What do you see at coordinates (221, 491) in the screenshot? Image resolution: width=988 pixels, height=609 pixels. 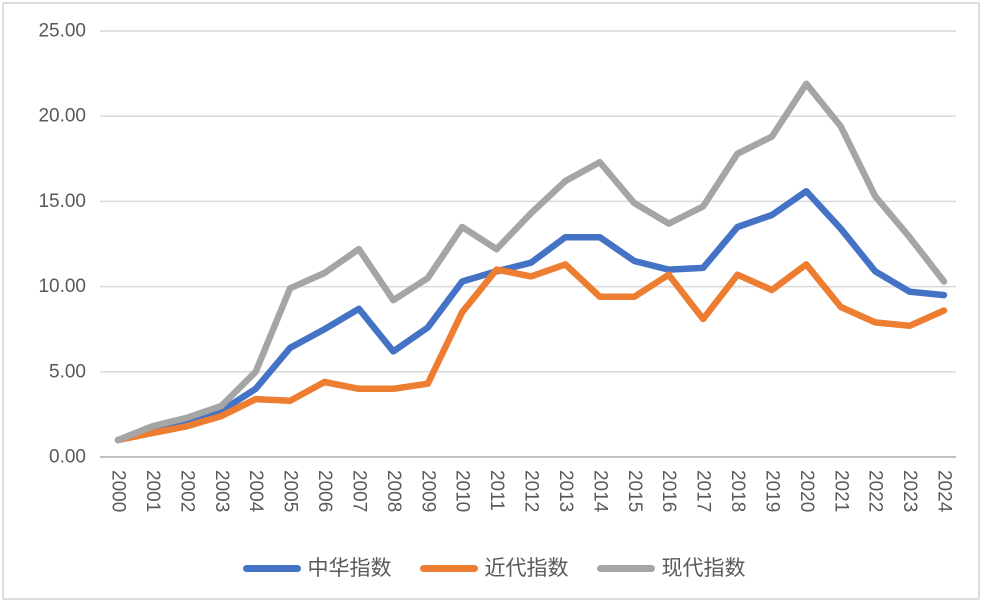 I see `x-axis-label-2003: 2003` at bounding box center [221, 491].